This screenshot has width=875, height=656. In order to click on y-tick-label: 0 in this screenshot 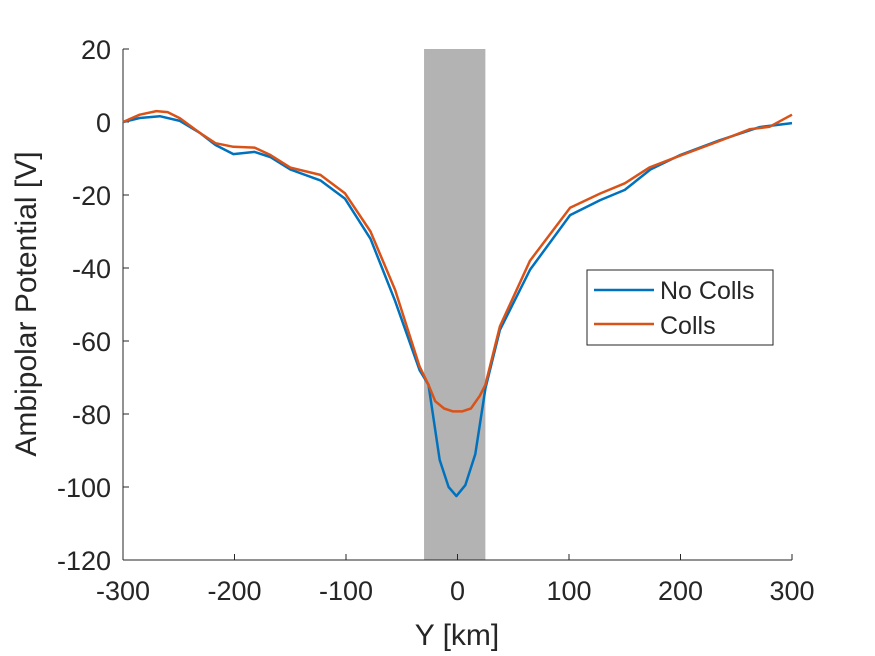, I will do `click(103, 123)`.